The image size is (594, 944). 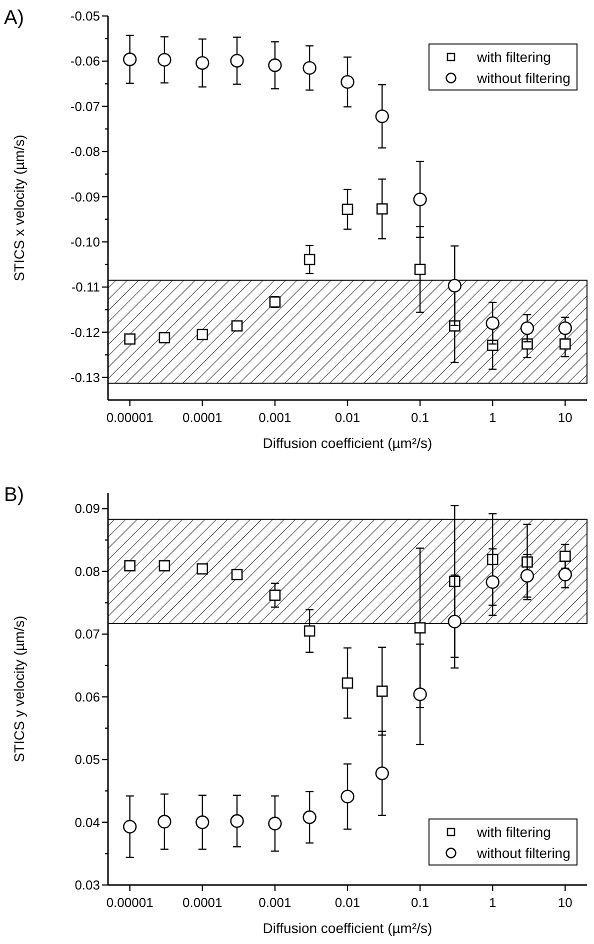 I want to click on y-tick-label: 0.06, so click(x=87, y=696).